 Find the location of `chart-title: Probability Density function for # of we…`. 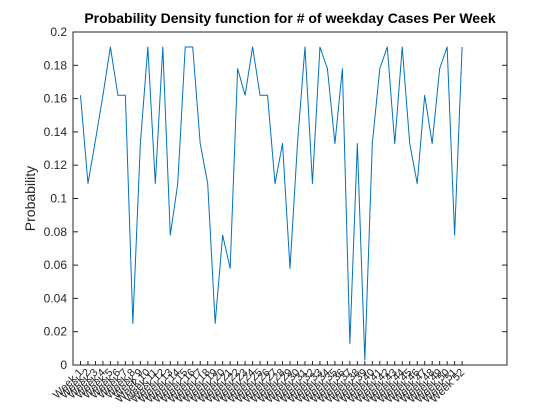

chart-title: Probability Density function for # of we… is located at coordinates (290, 18).